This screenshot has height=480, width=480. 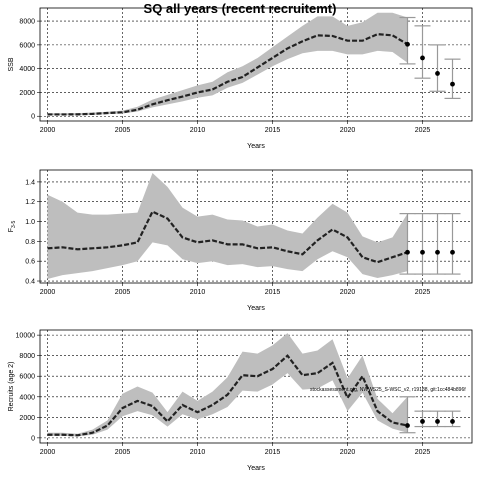 I want to click on y-tick-label: 10000, so click(x=26, y=336).